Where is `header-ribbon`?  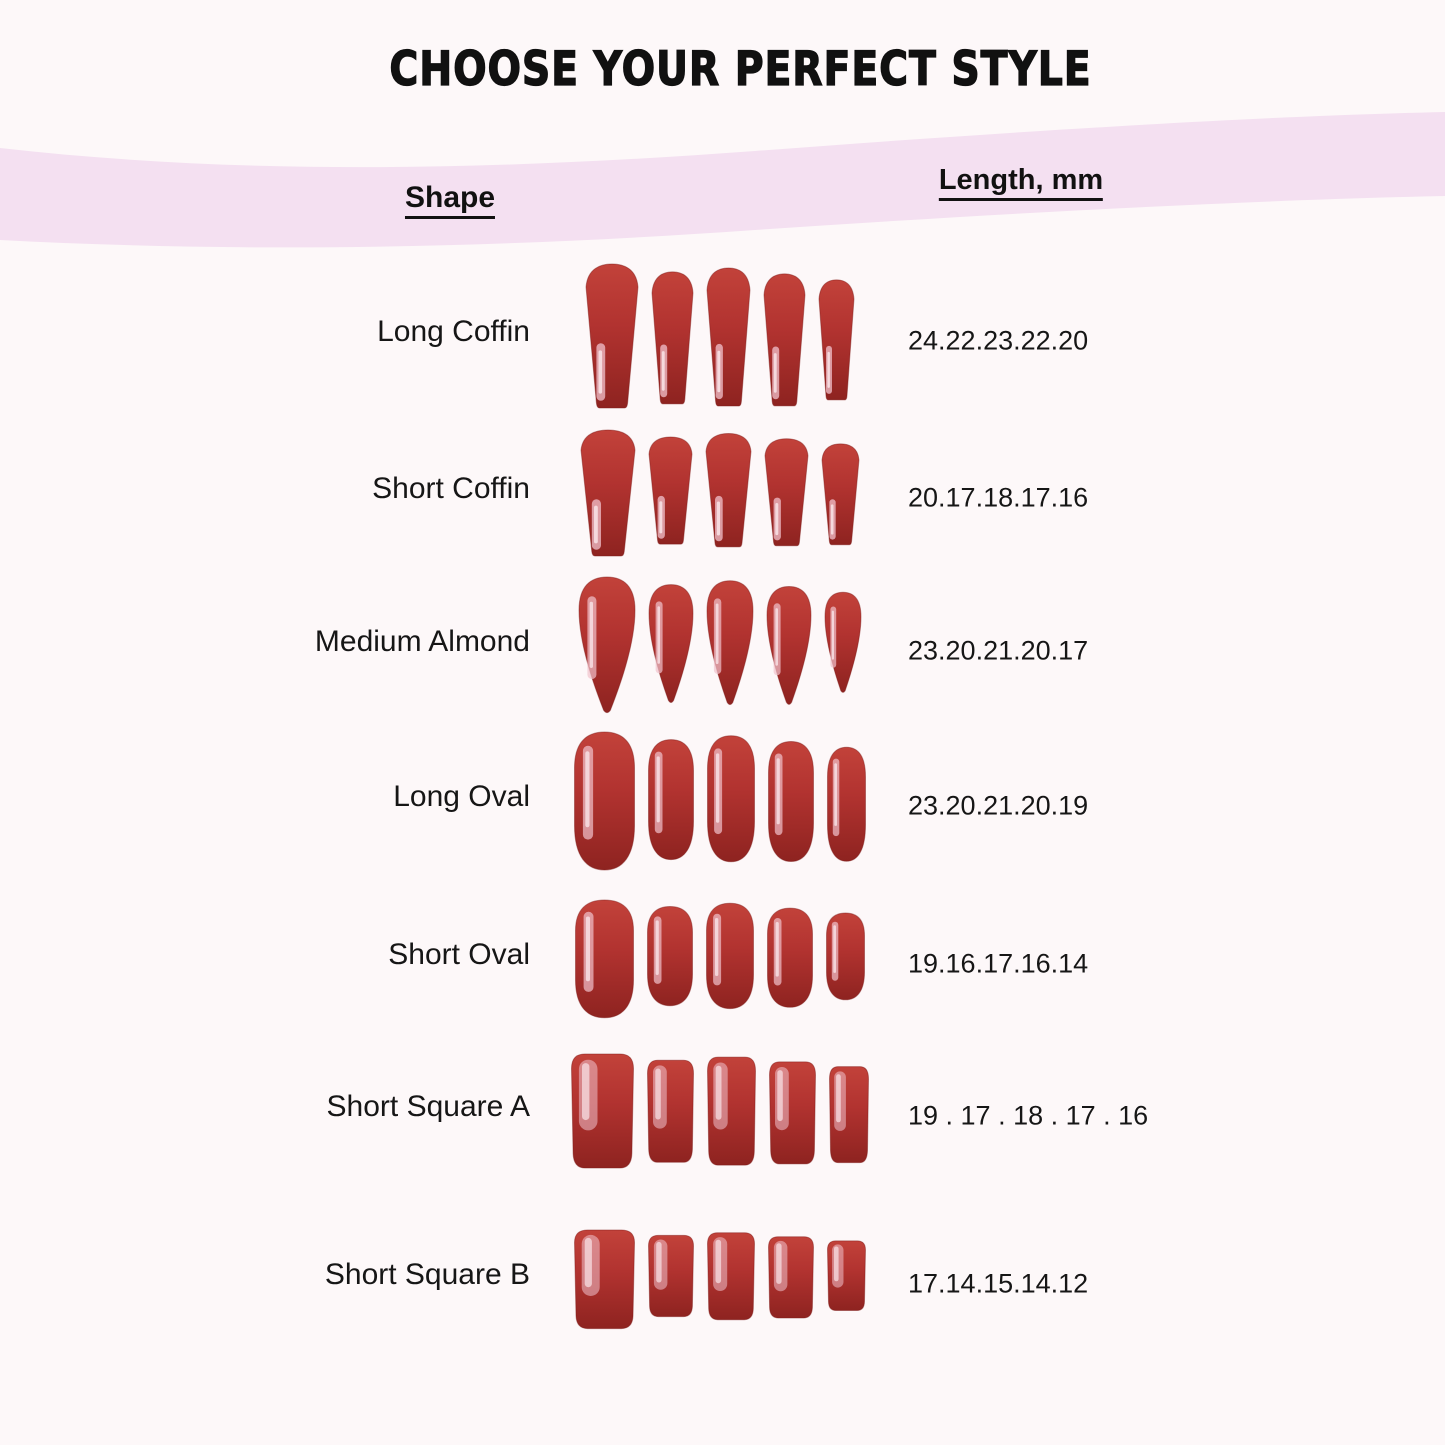 header-ribbon is located at coordinates (722, 180).